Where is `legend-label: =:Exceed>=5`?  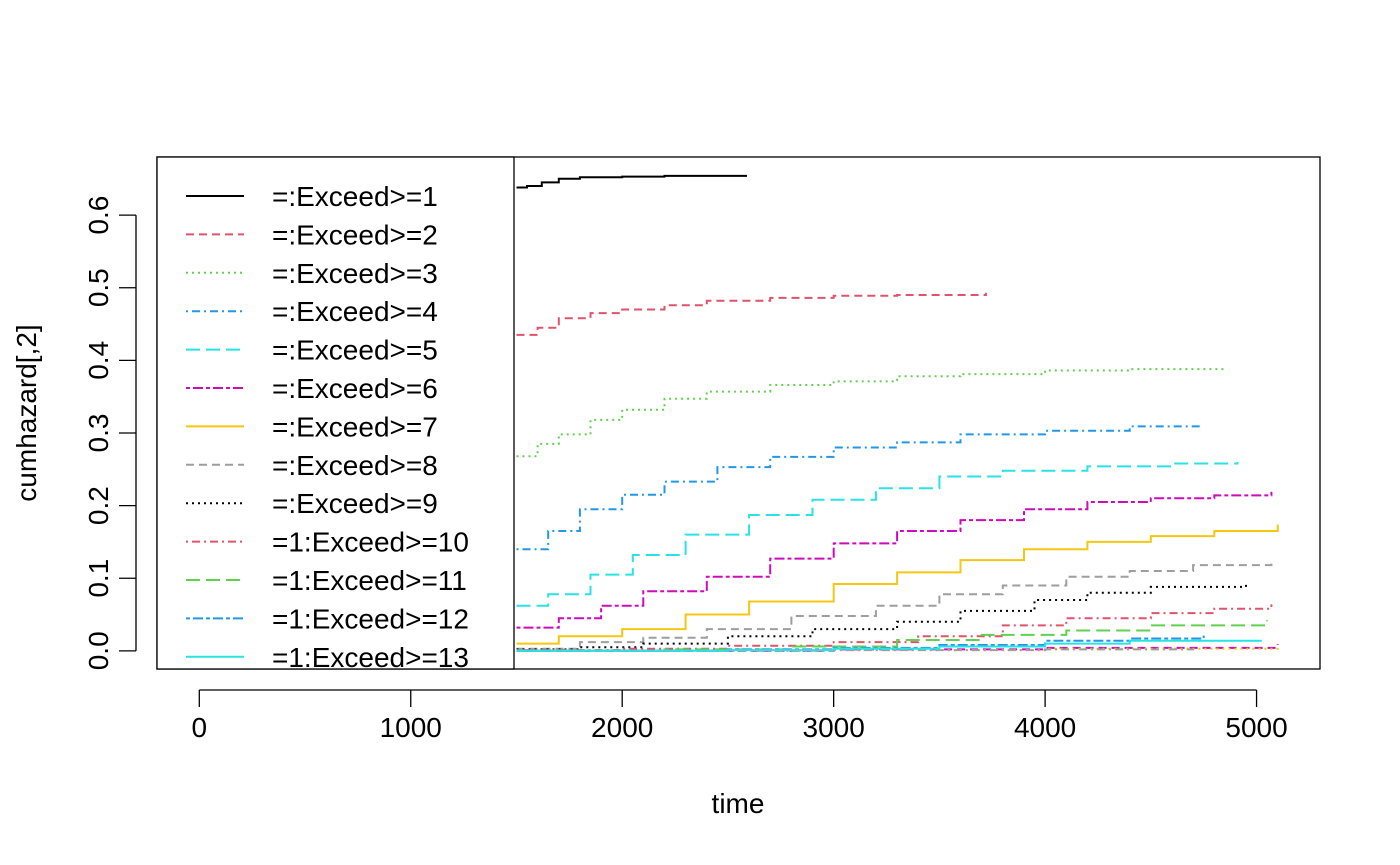
legend-label: =:Exceed>=5 is located at coordinates (355, 350).